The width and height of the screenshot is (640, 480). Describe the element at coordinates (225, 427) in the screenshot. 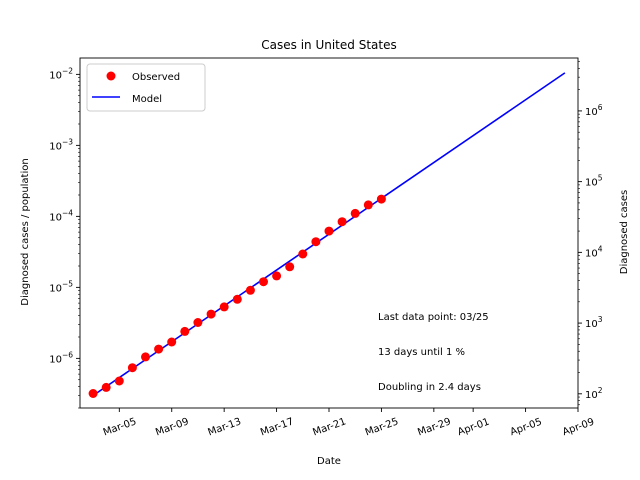

I see `x-tick-label: Mar-13` at that location.